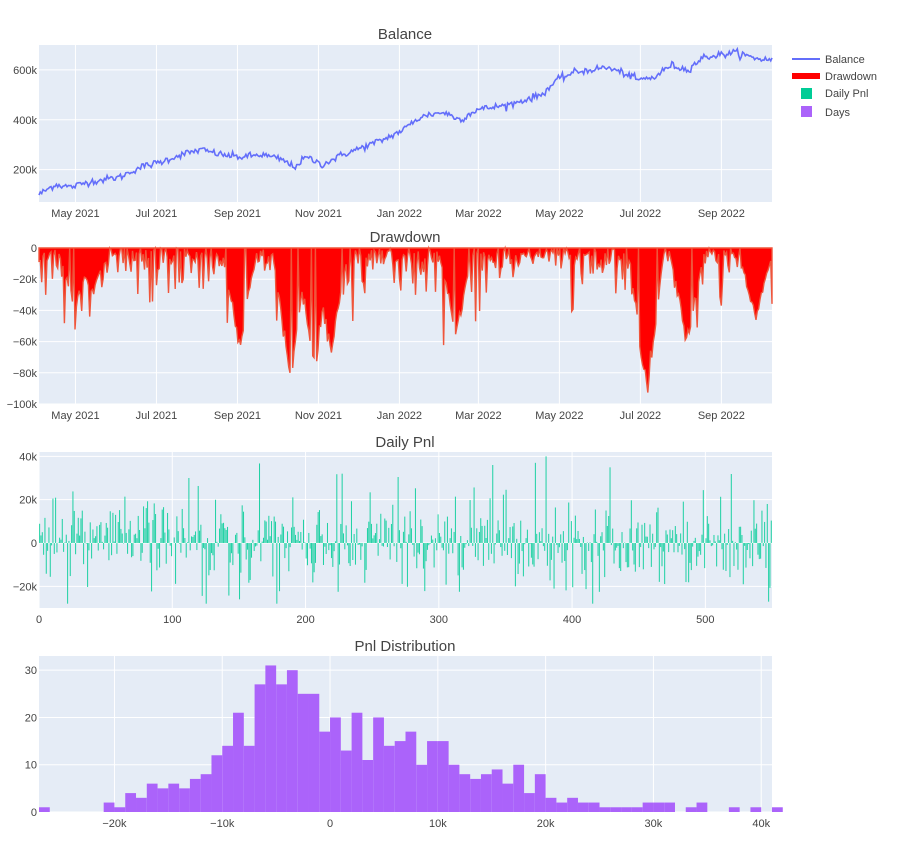 This screenshot has width=903, height=850. What do you see at coordinates (834, 77) in the screenshot?
I see `legend-item-drawdown: Drawdown` at bounding box center [834, 77].